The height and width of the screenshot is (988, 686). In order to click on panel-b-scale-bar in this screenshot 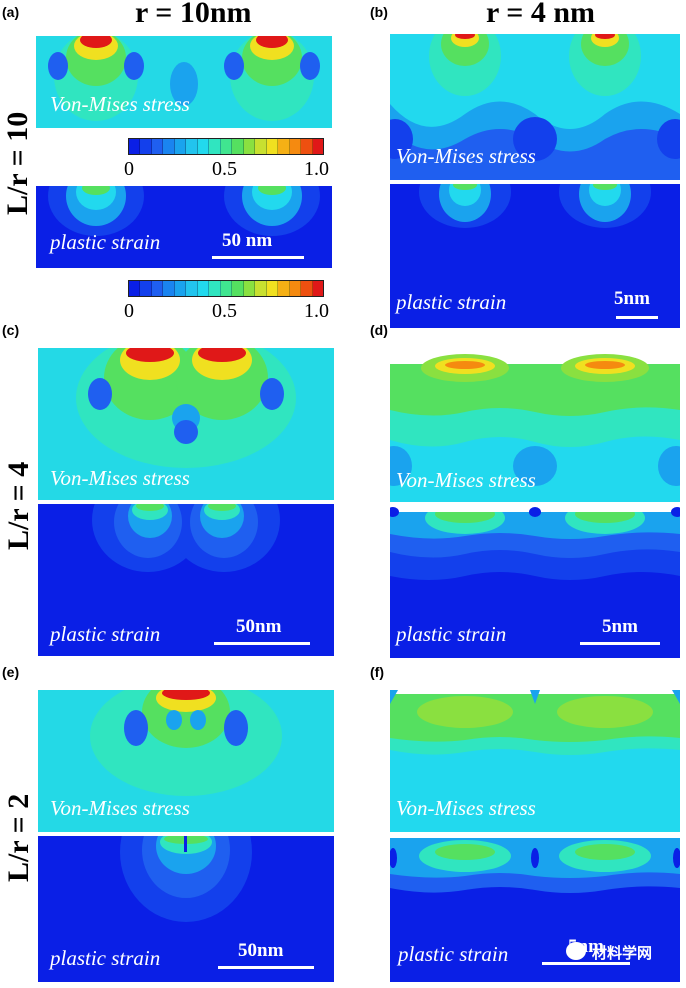, I will do `click(637, 317)`.